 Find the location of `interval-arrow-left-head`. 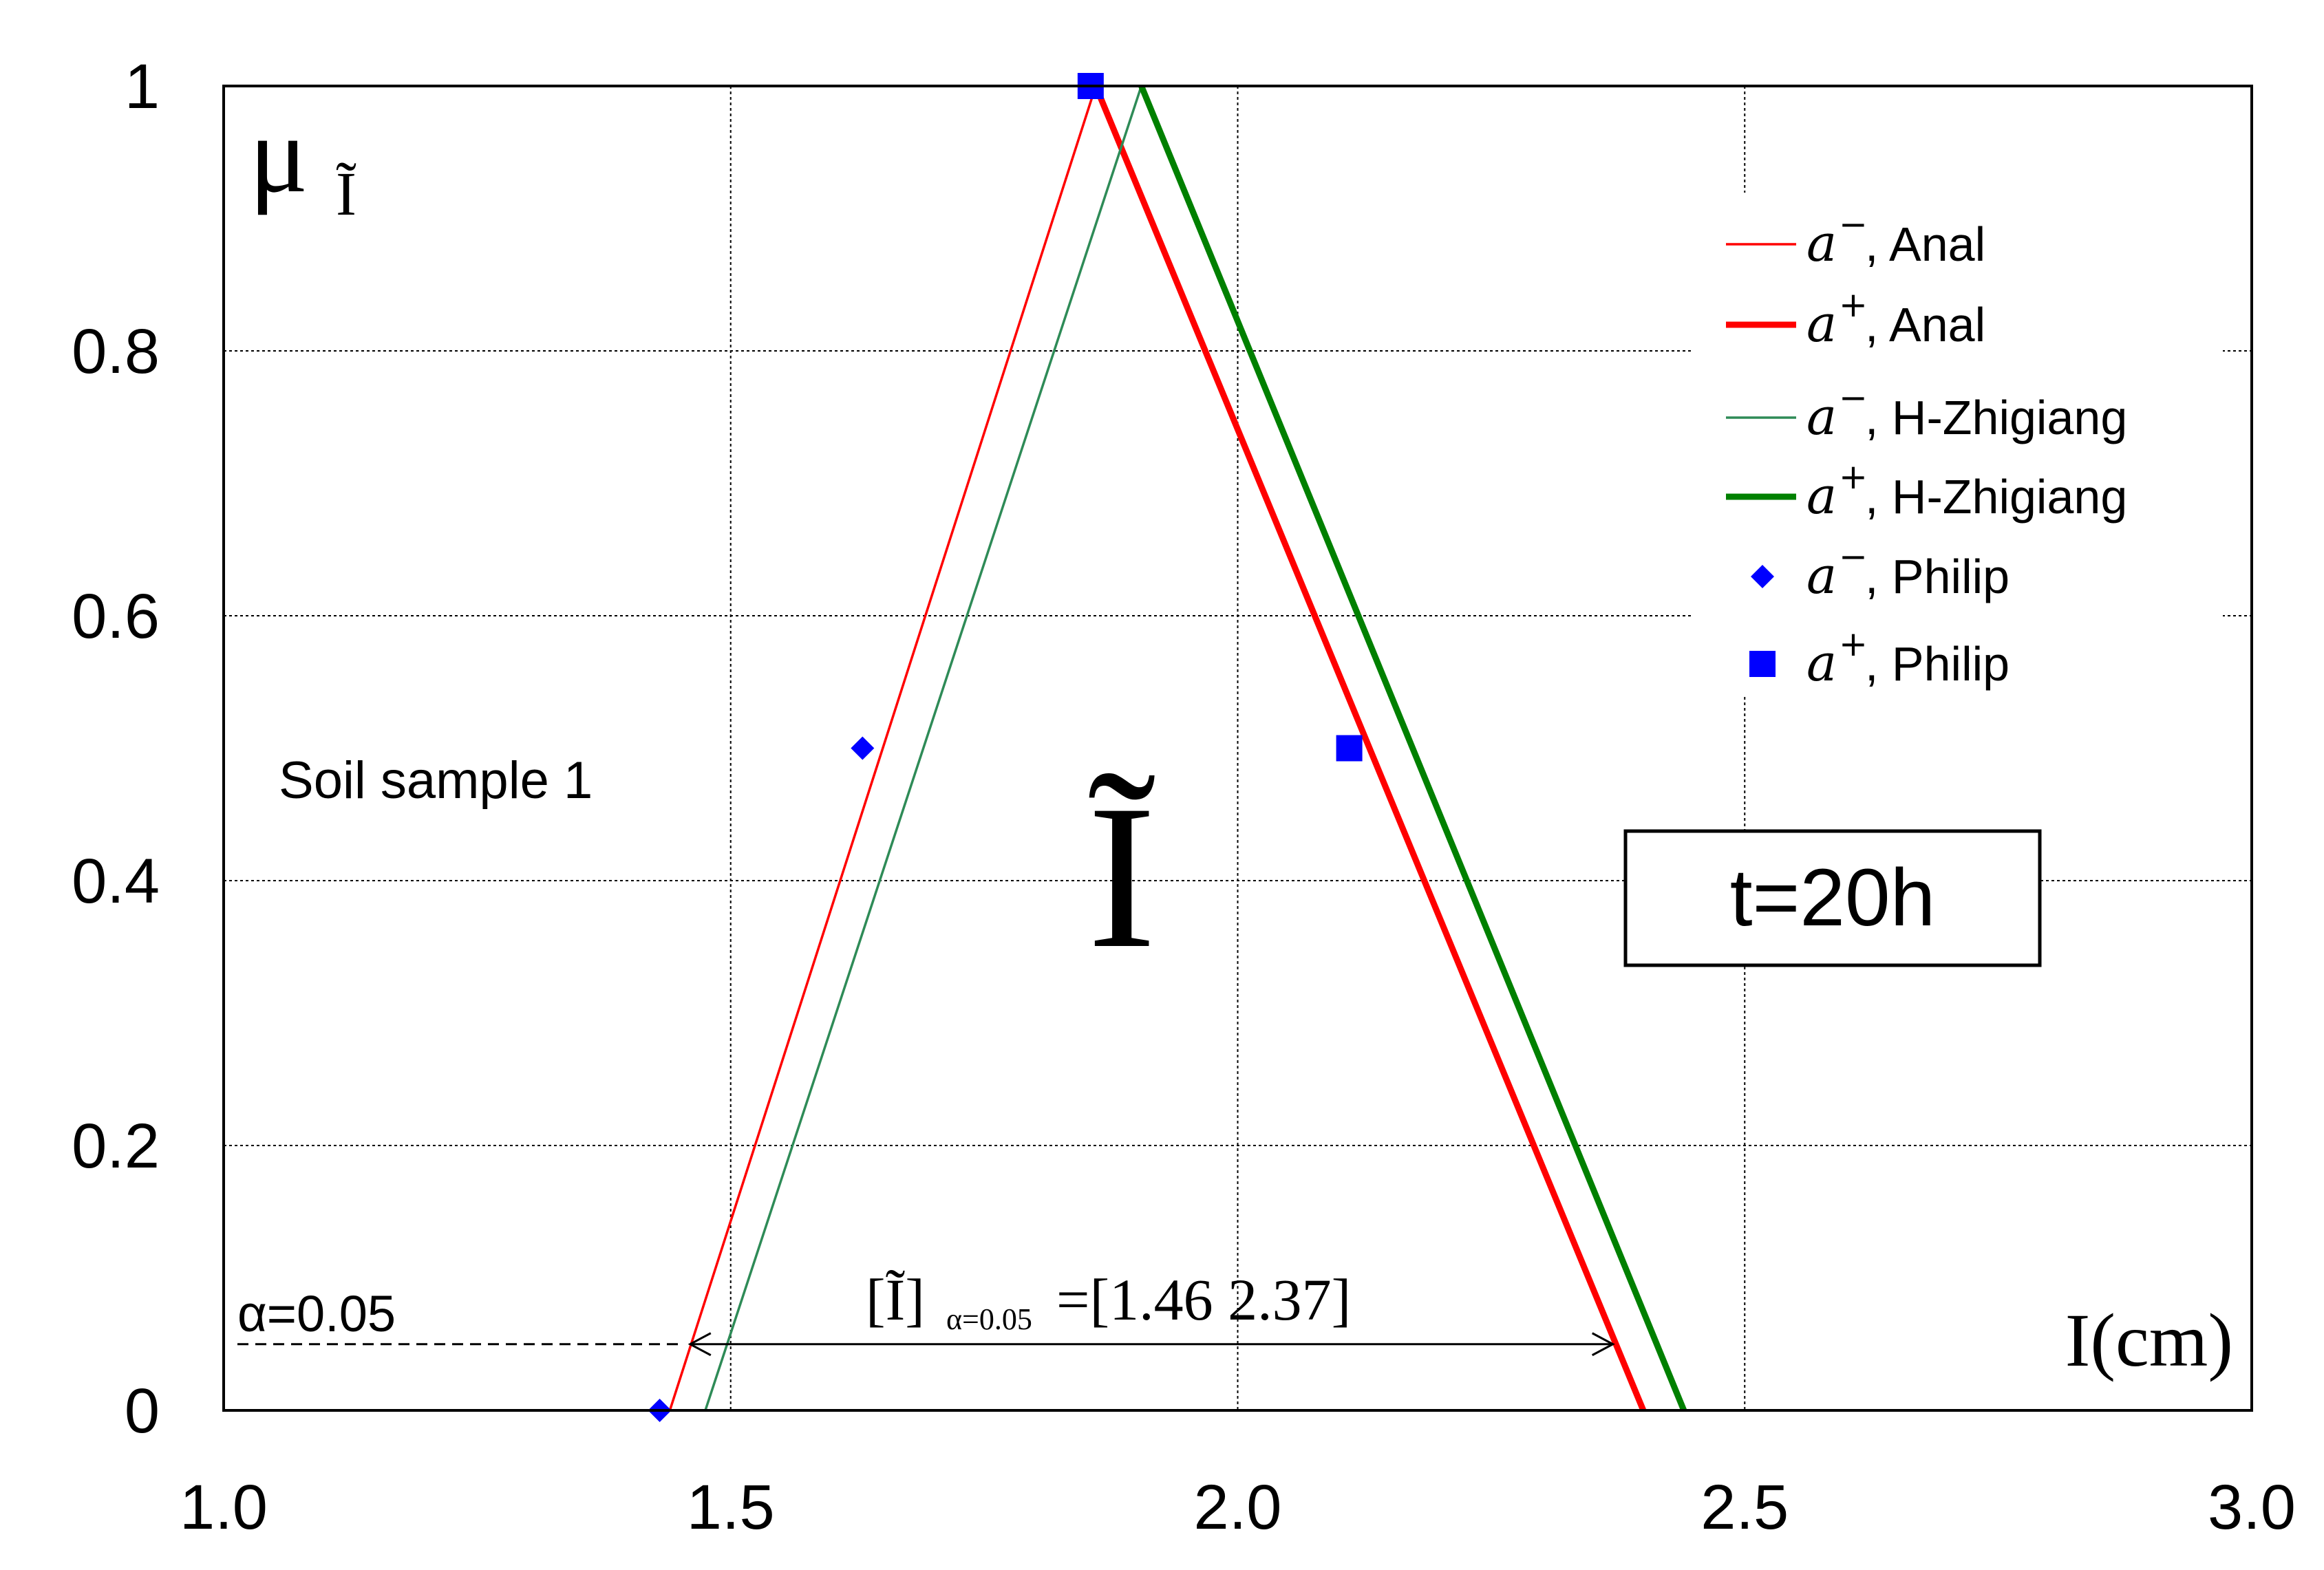

interval-arrow-left-head is located at coordinates (699, 1344).